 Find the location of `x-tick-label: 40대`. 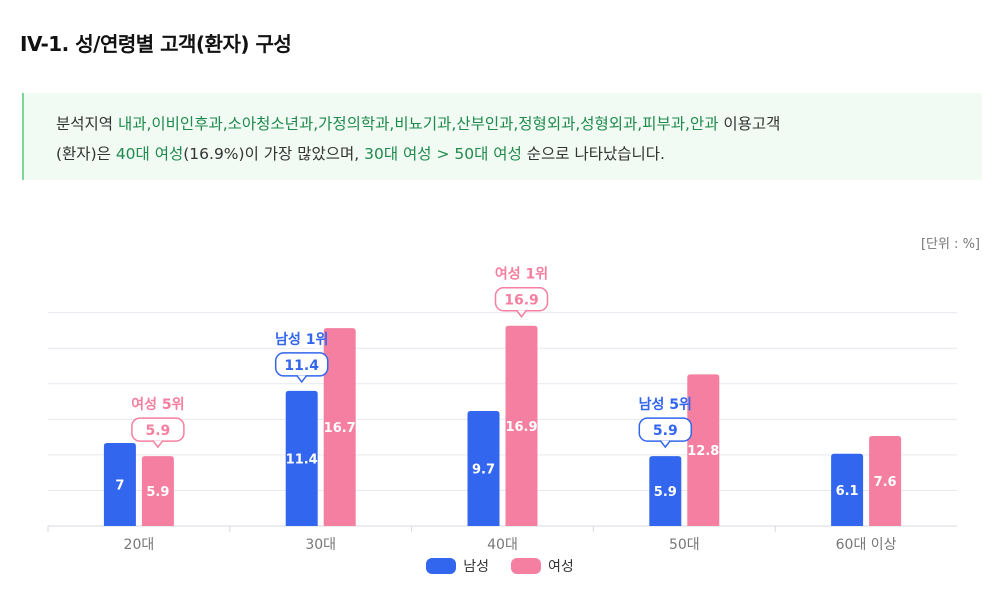

x-tick-label: 40대 is located at coordinates (502, 545).